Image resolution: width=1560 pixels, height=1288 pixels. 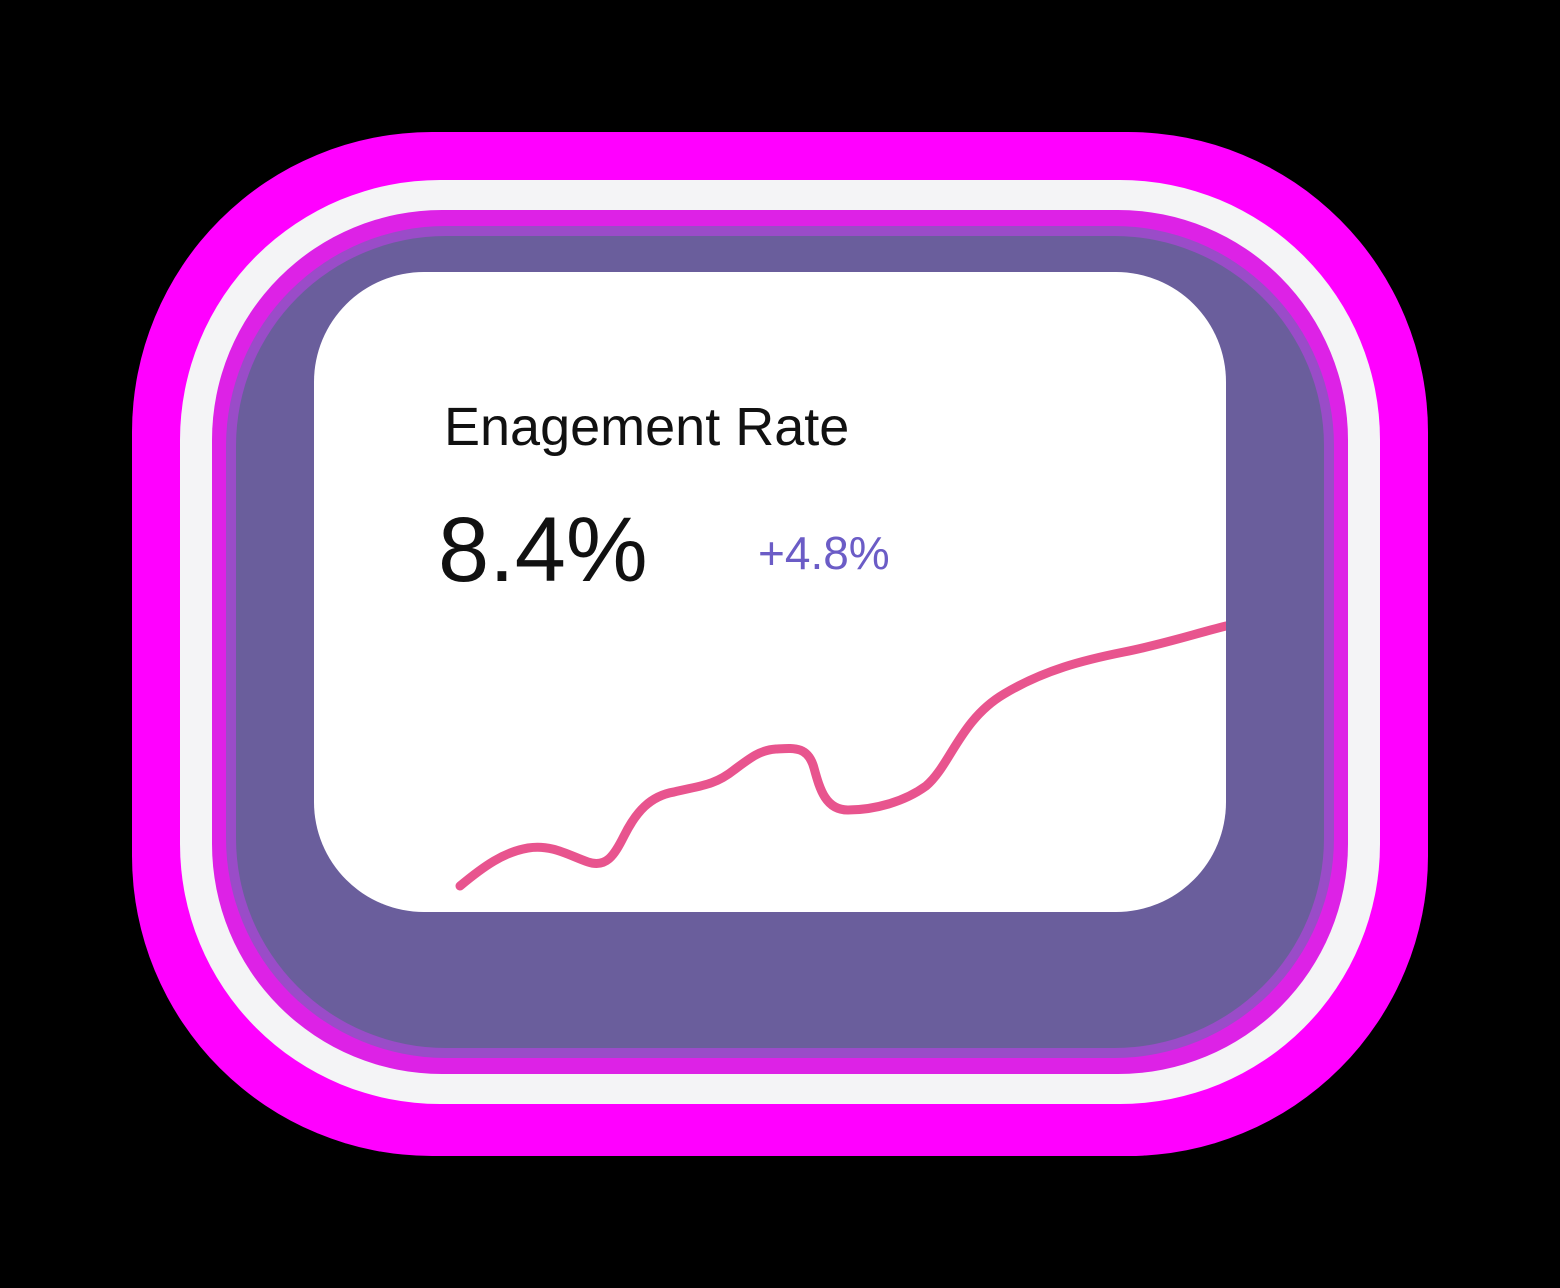 I want to click on change-indicator: +4.8%, so click(x=824, y=553).